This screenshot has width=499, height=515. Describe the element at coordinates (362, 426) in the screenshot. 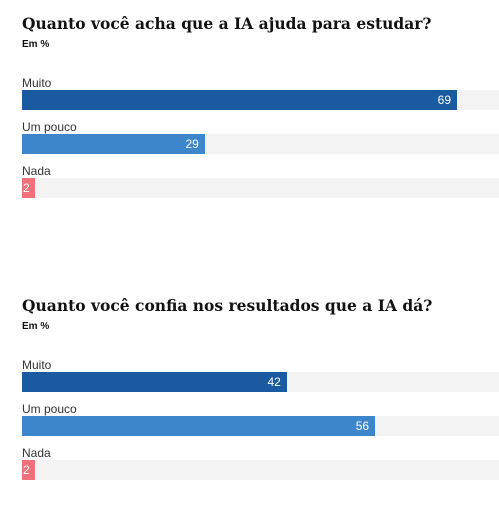

I see `data-label: 56` at that location.